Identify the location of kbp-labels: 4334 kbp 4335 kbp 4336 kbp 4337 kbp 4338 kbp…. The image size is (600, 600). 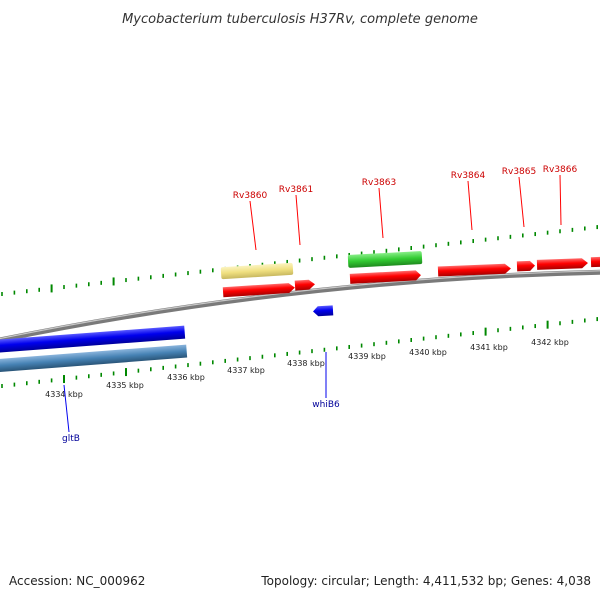
(307, 368).